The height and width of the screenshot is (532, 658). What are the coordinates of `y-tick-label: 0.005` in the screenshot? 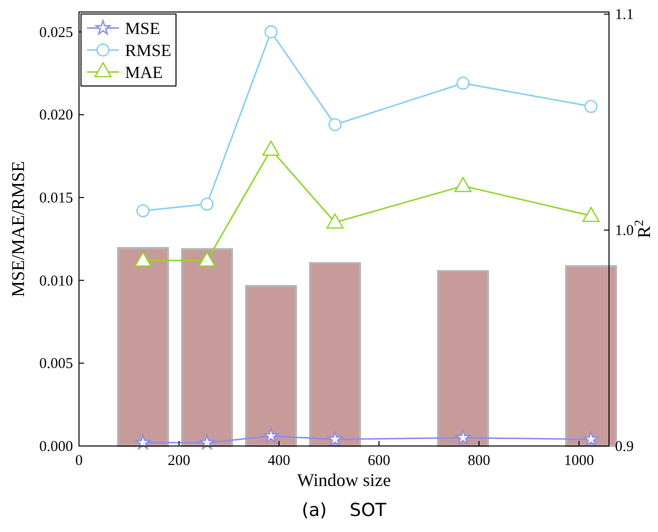 It's located at (56, 364).